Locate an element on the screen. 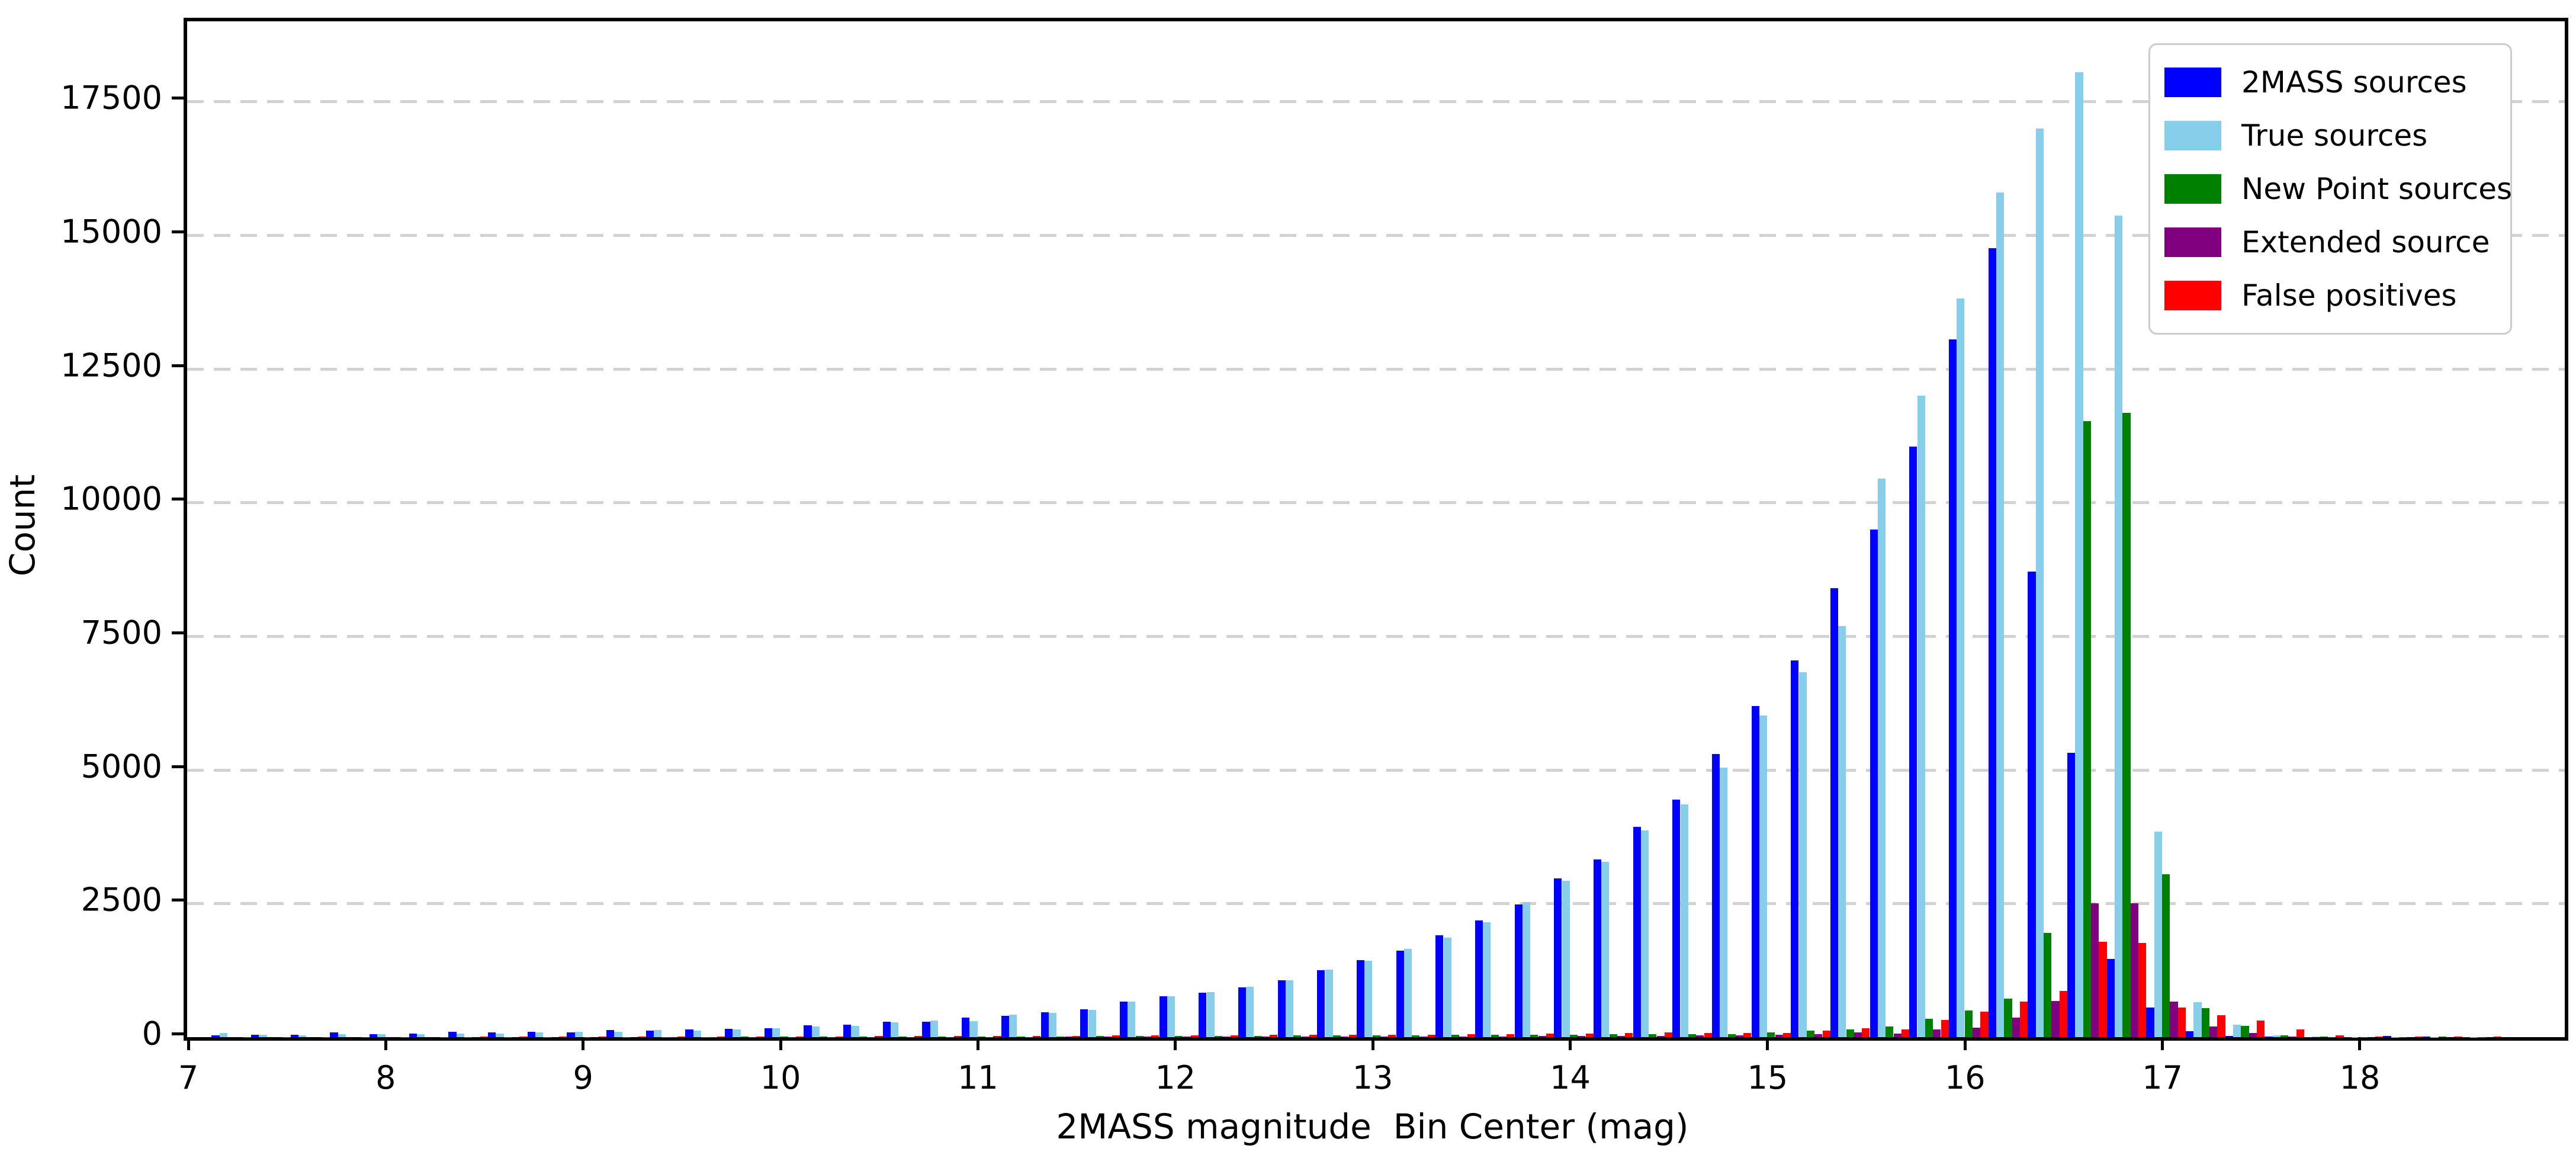  bar-extended-source-9.4 is located at coordinates (673, 1037).